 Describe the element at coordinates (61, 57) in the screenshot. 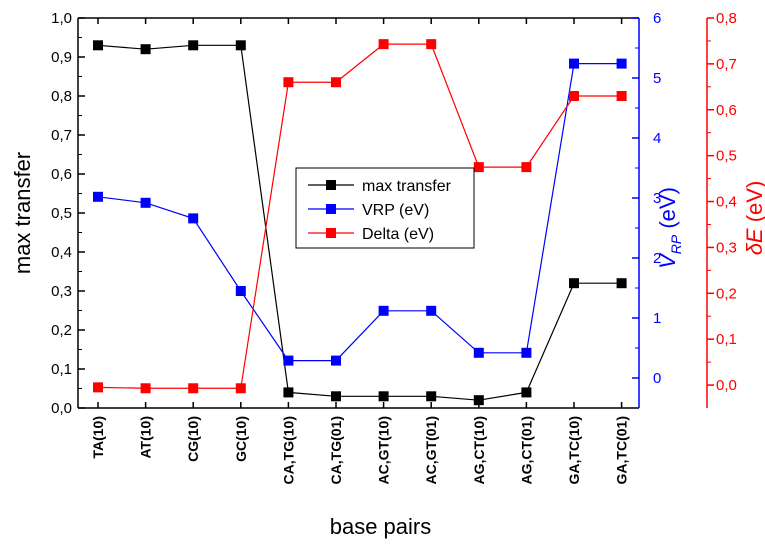

I see `left-tick-label: 0,9` at that location.